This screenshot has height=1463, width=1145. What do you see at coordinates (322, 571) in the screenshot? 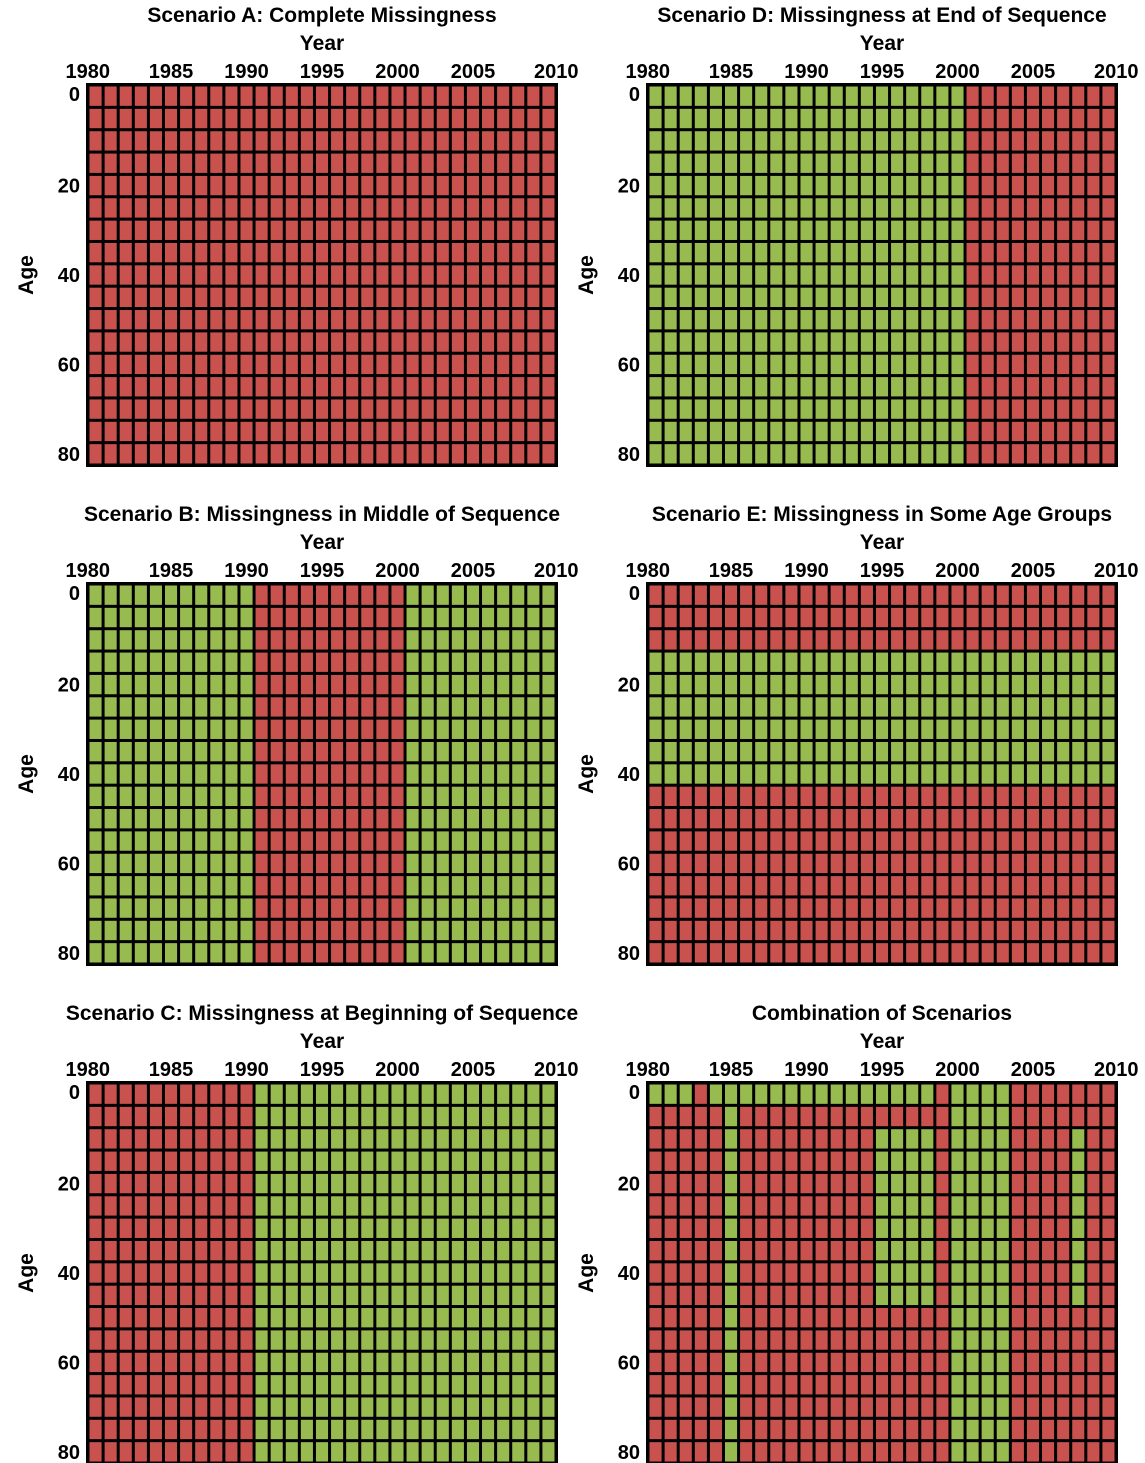
I see `x-tick-label: 1995` at bounding box center [322, 571].